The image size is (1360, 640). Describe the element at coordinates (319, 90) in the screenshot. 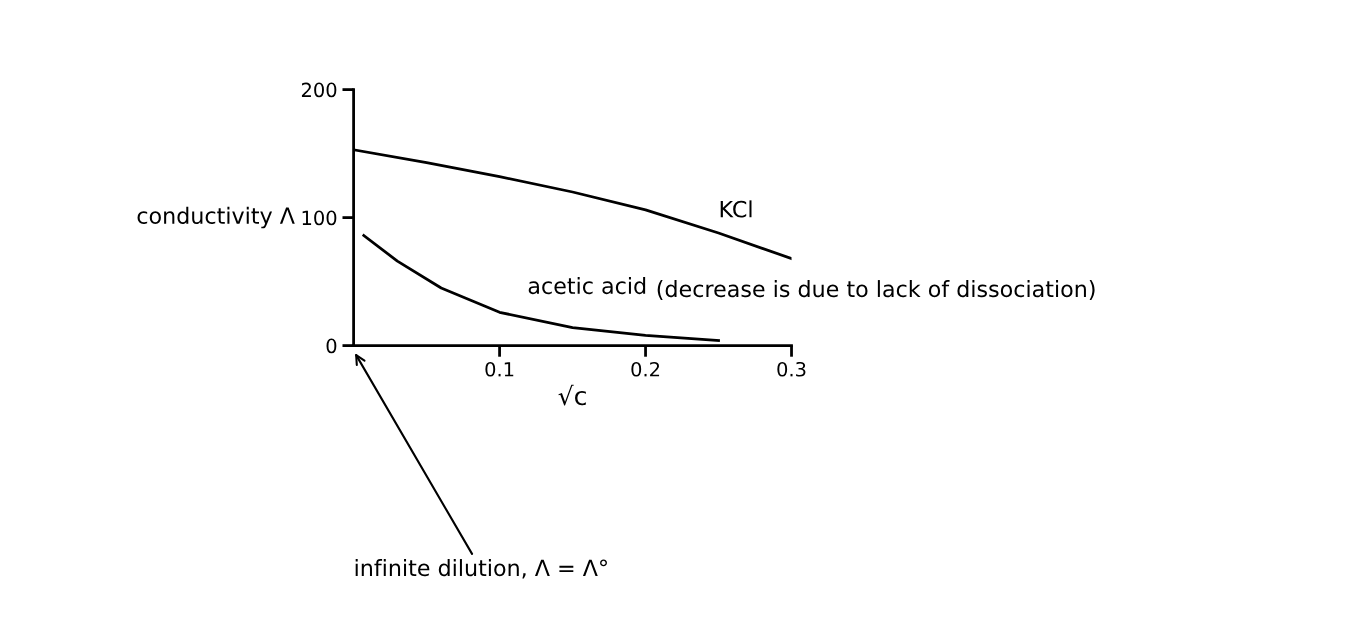

I see `y-tick-label: 200` at that location.